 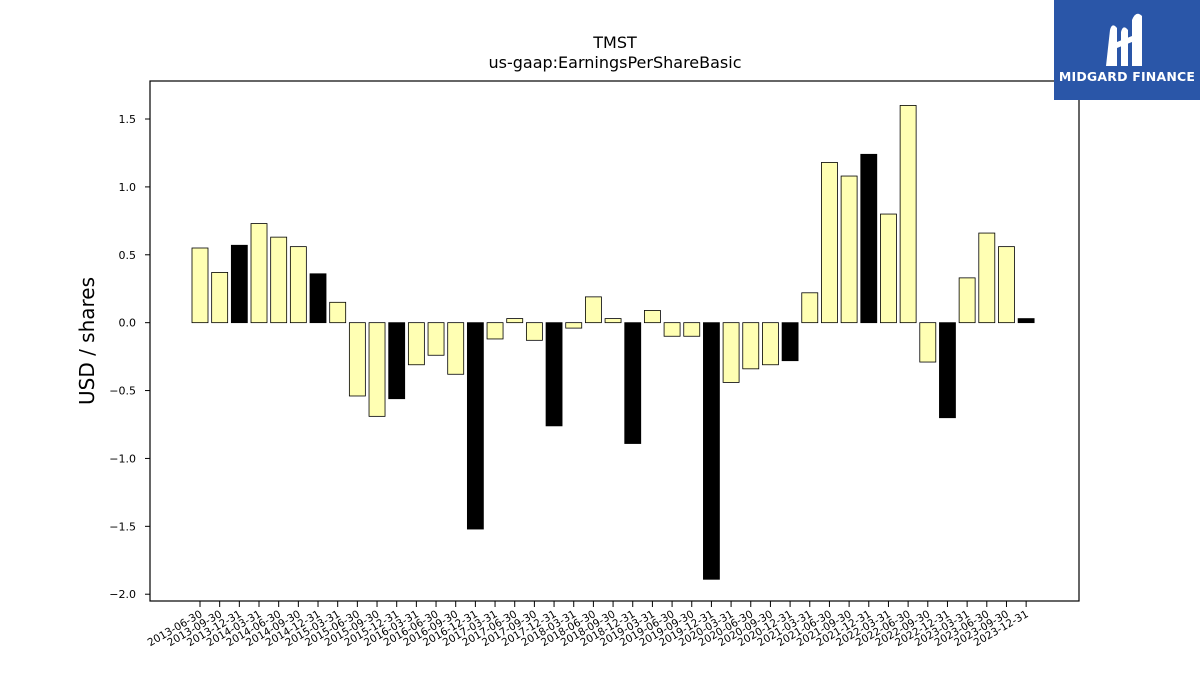 What do you see at coordinates (122, 526) in the screenshot?
I see `y-tick-label: −1.5` at bounding box center [122, 526].